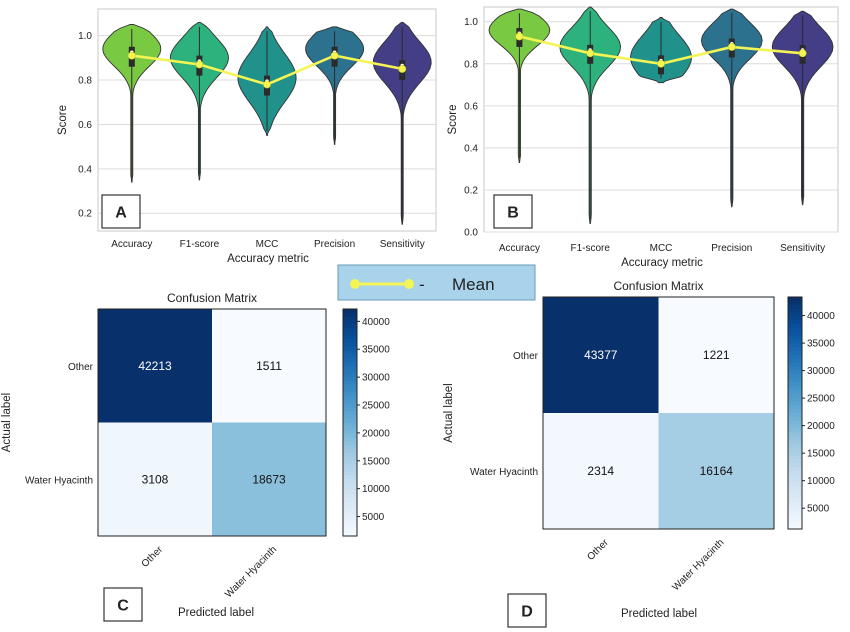  Describe the element at coordinates (699, 565) in the screenshot. I see `col-label: Water Hyacinth` at that location.